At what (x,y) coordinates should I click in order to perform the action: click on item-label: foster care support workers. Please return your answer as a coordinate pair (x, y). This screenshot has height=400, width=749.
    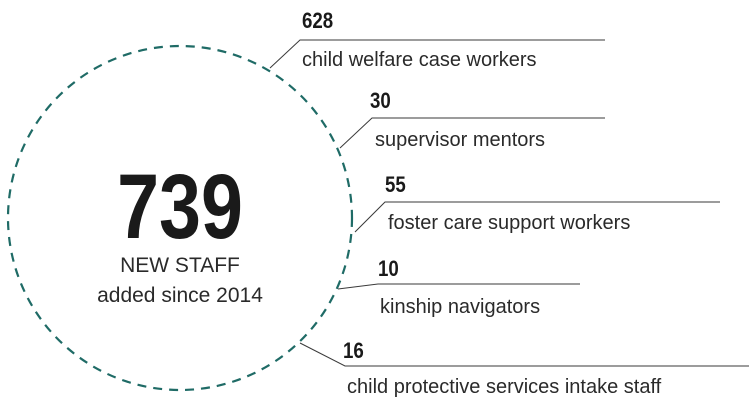
    Looking at the image, I should click on (509, 223).